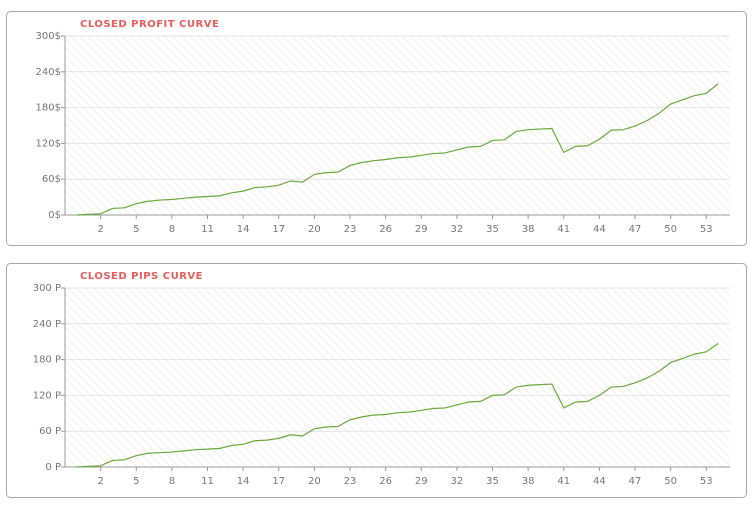 This screenshot has height=509, width=756. Describe the element at coordinates (47, 360) in the screenshot. I see `y-tick-label: 180 P` at that location.